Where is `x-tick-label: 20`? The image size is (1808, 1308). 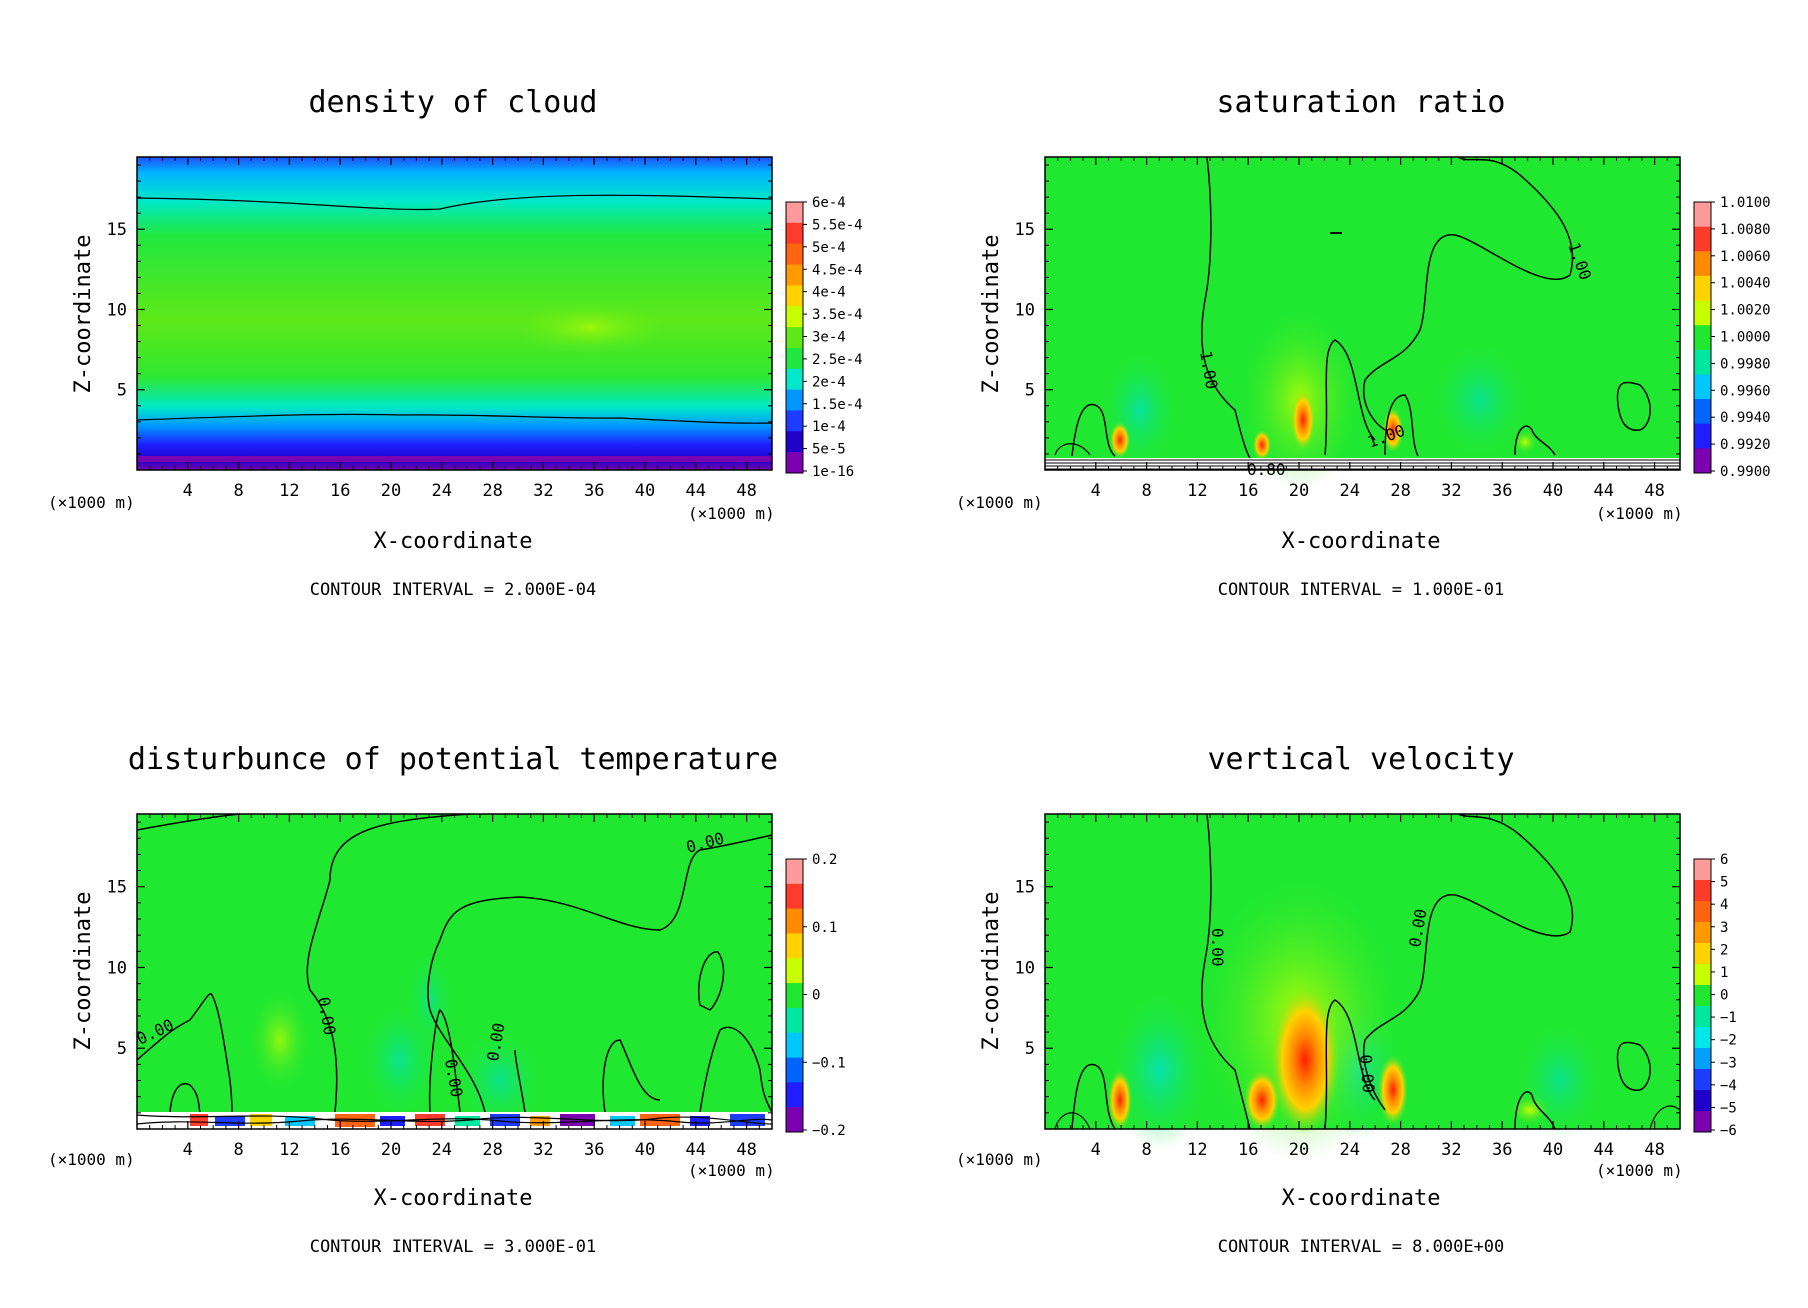
x-tick-label: 20 is located at coordinates (1299, 491).